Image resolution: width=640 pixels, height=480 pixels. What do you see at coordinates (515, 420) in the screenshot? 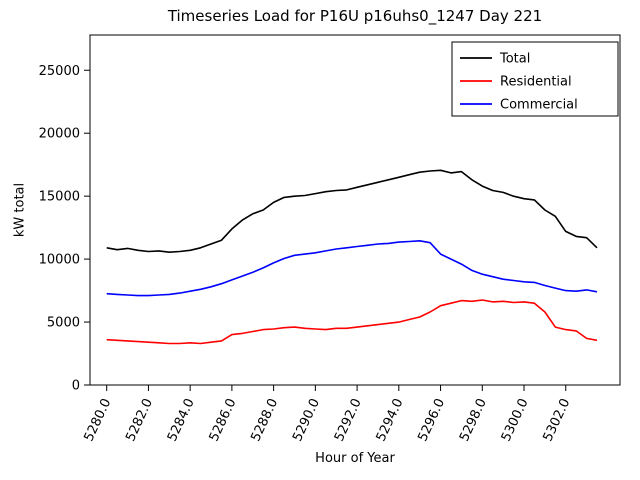
I see `x-tick-label: 5300.0` at bounding box center [515, 420].